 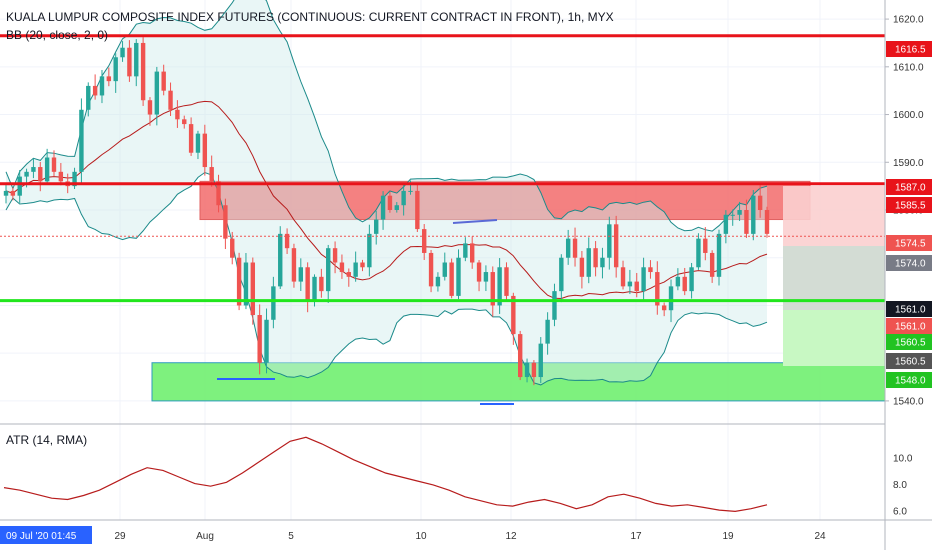 What do you see at coordinates (908, 401) in the screenshot?
I see `price-tick-label: 1540.0` at bounding box center [908, 401].